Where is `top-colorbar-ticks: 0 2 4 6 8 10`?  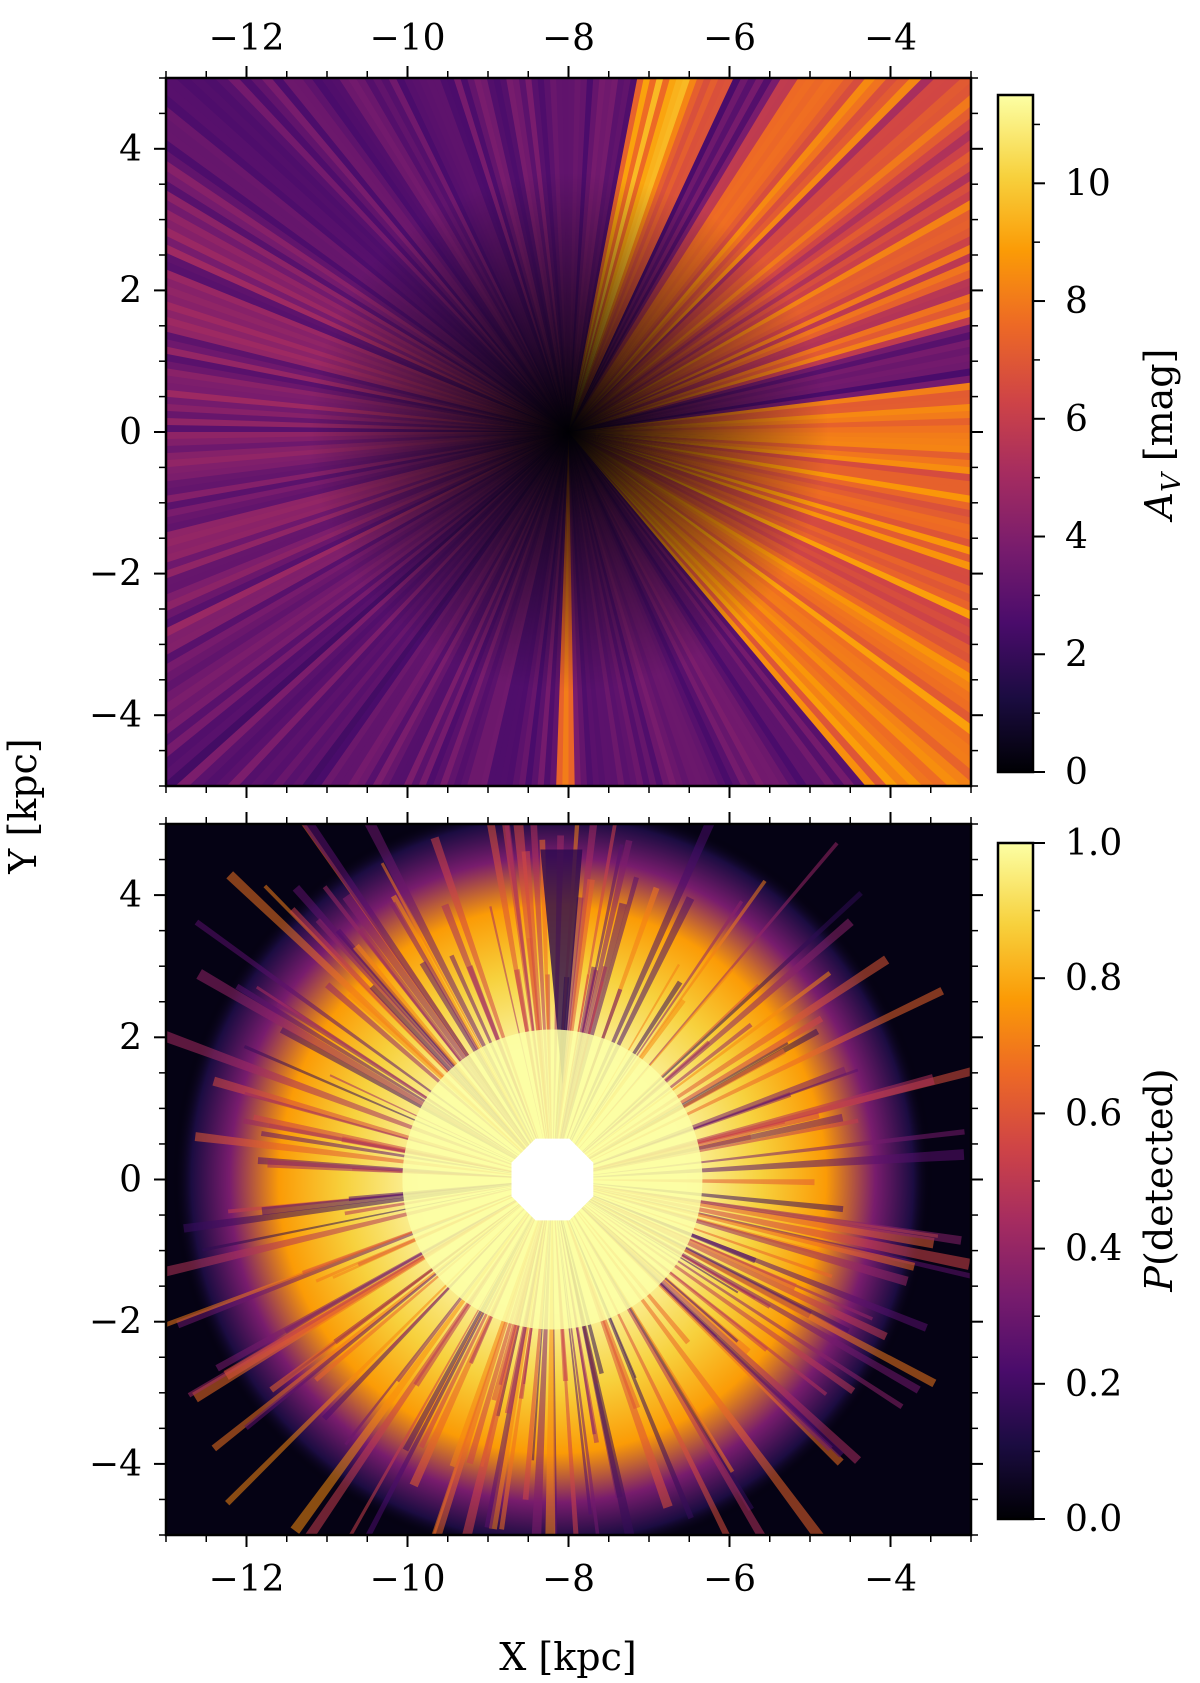 top-colorbar-ticks: 0 2 4 6 8 10 is located at coordinates (1072, 458).